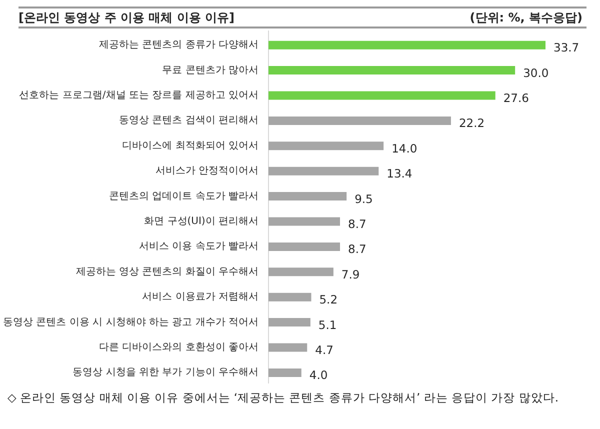 The image size is (600, 429). I want to click on y-tick-label: 동영상 콘텐츠 검색이 편리해서, so click(188, 120).